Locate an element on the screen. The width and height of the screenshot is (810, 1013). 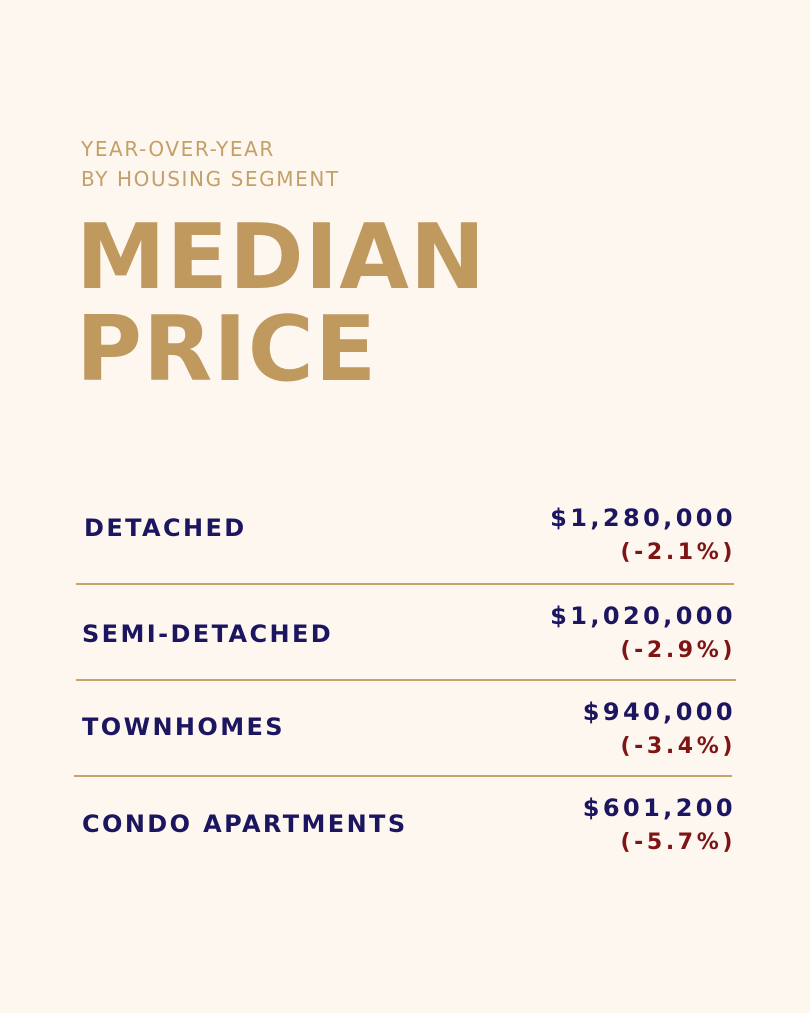
segment-change: (-3.4%) is located at coordinates (678, 746).